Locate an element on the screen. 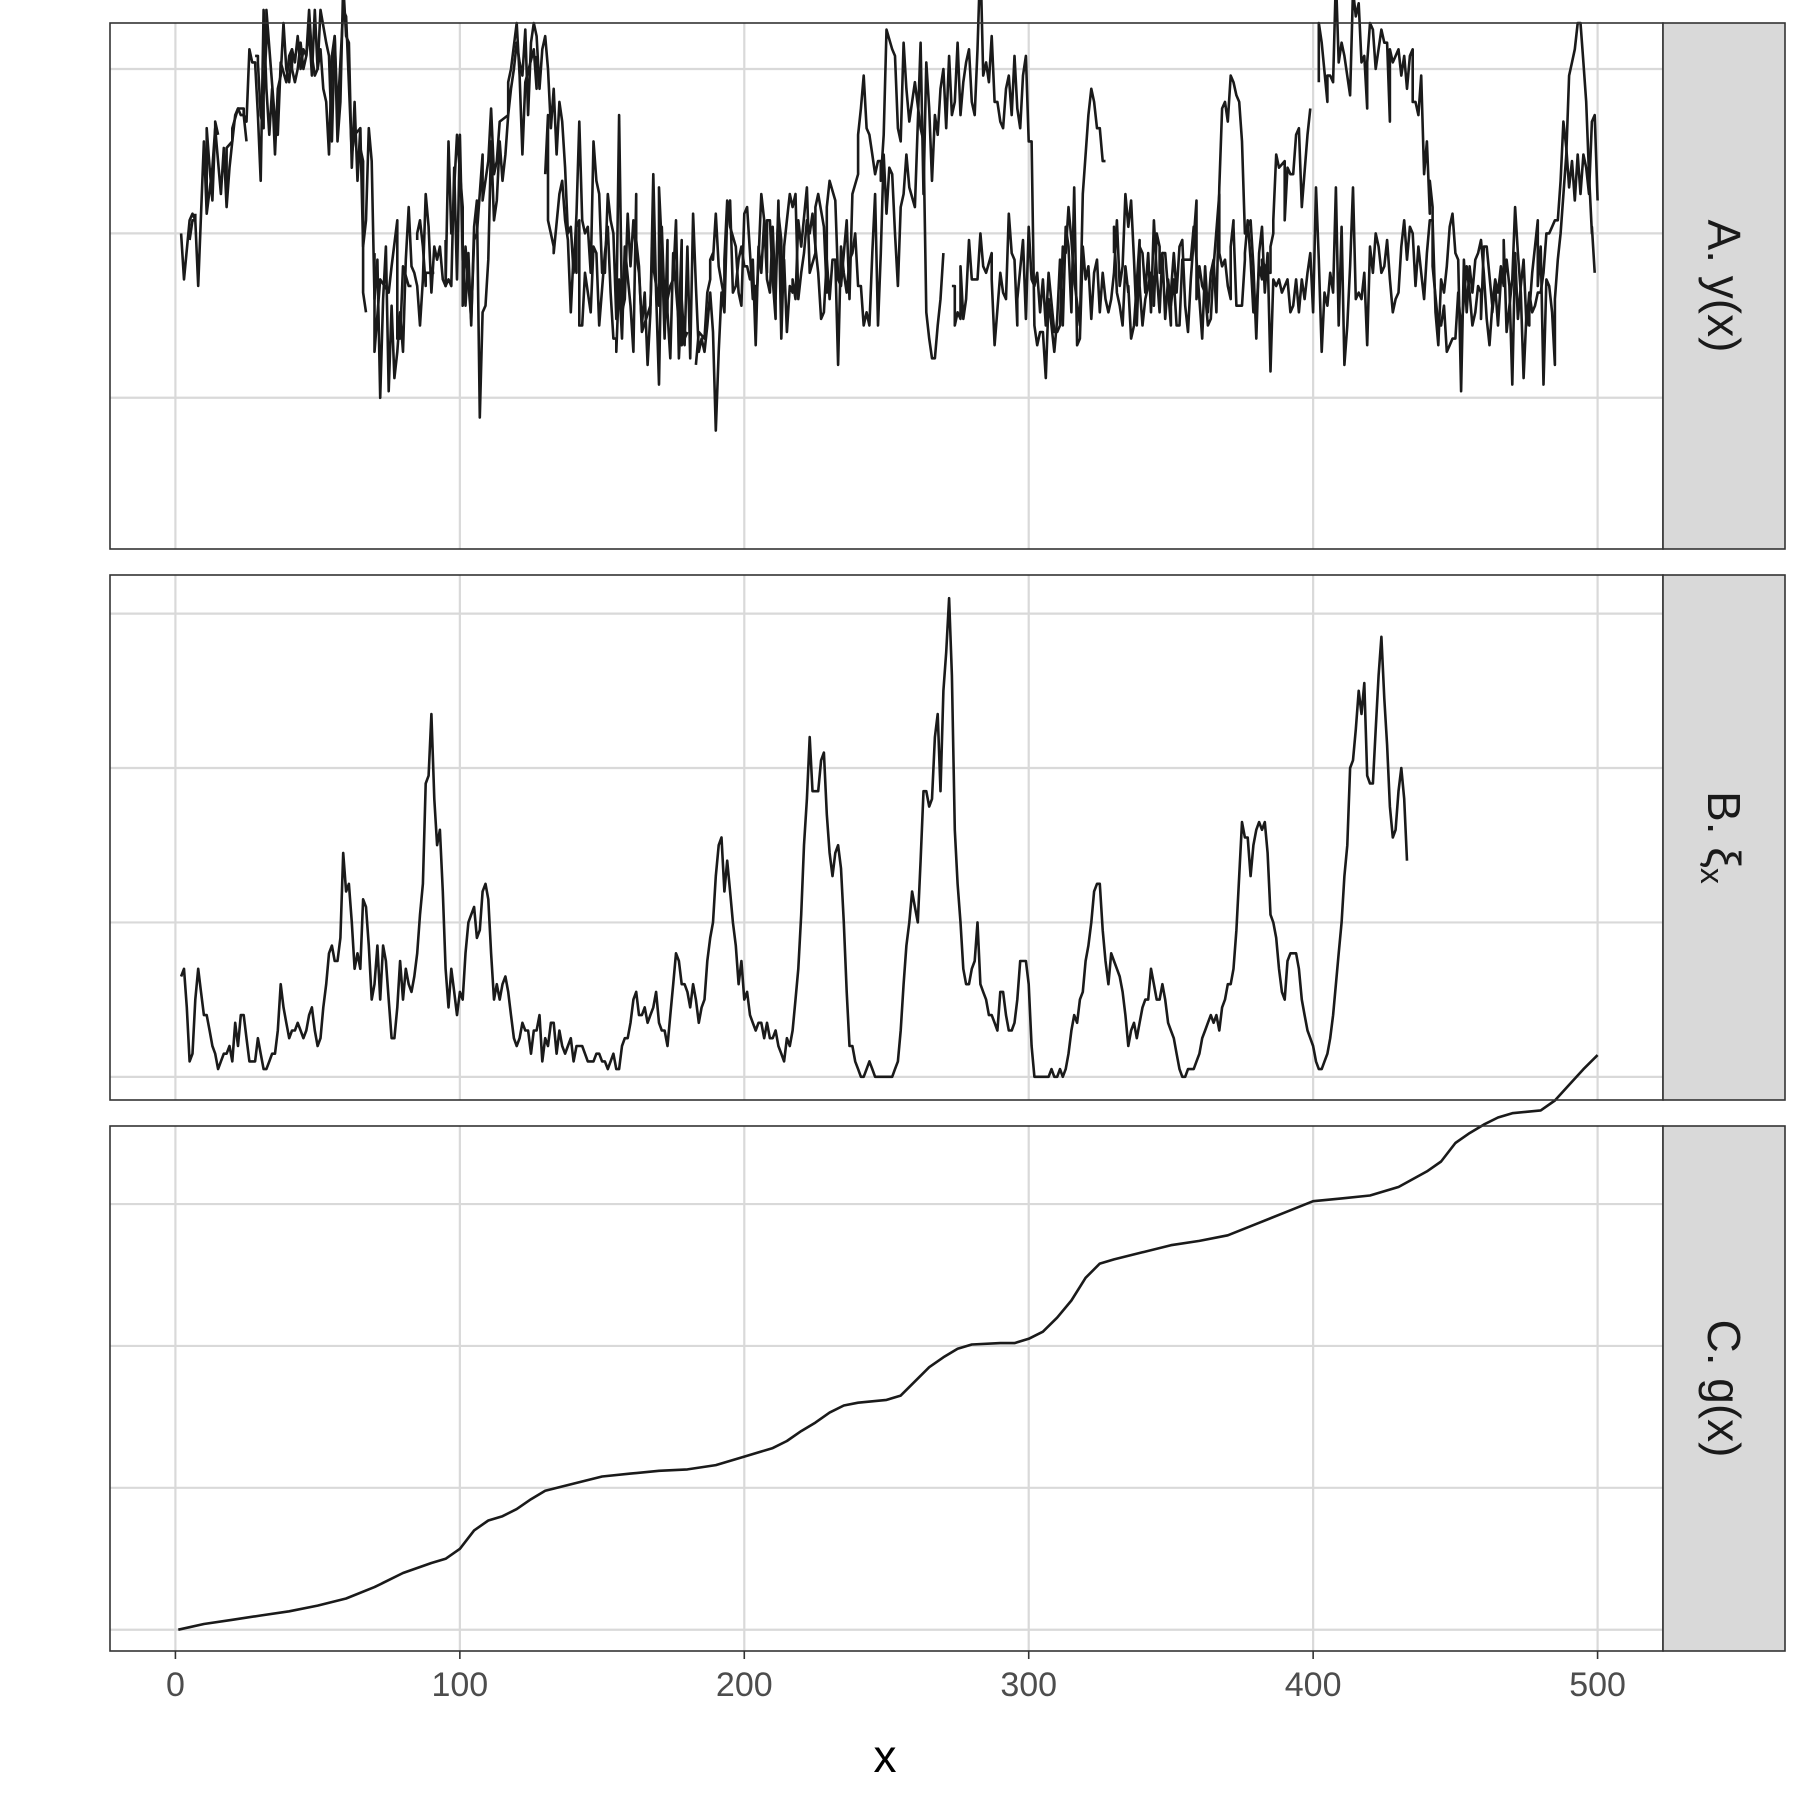  x-tick-label-5: 500 is located at coordinates (1597, 1685).